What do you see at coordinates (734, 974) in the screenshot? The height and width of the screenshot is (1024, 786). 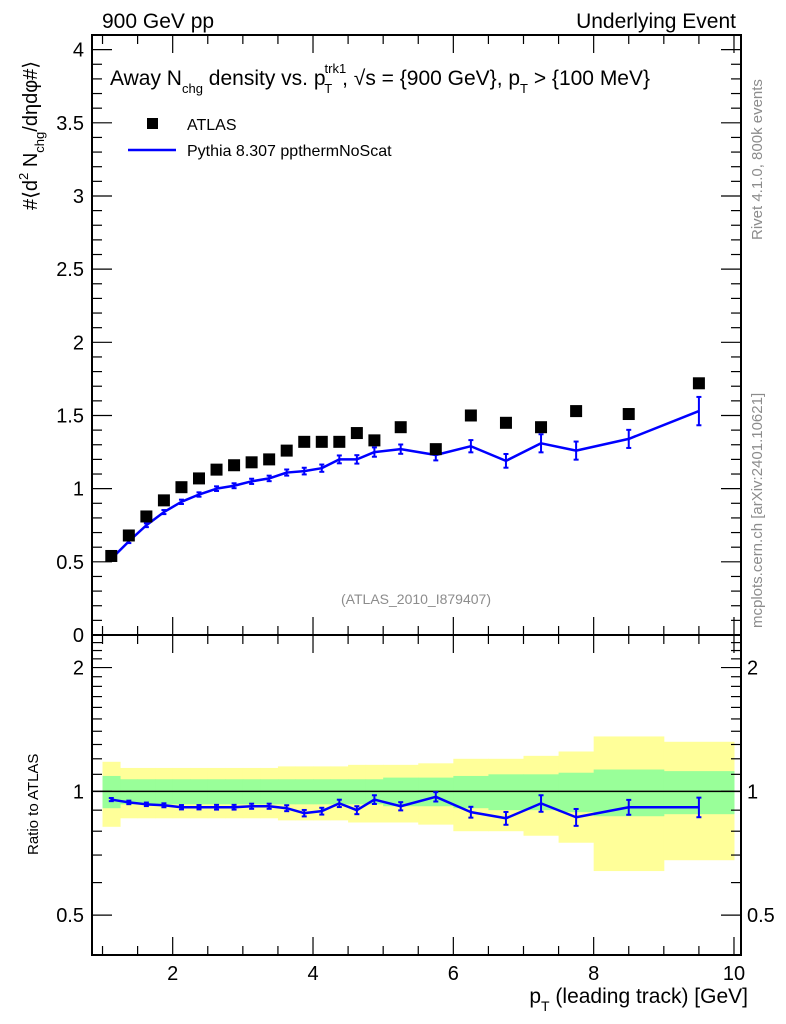 I see `x-tick-label: 10` at bounding box center [734, 974].